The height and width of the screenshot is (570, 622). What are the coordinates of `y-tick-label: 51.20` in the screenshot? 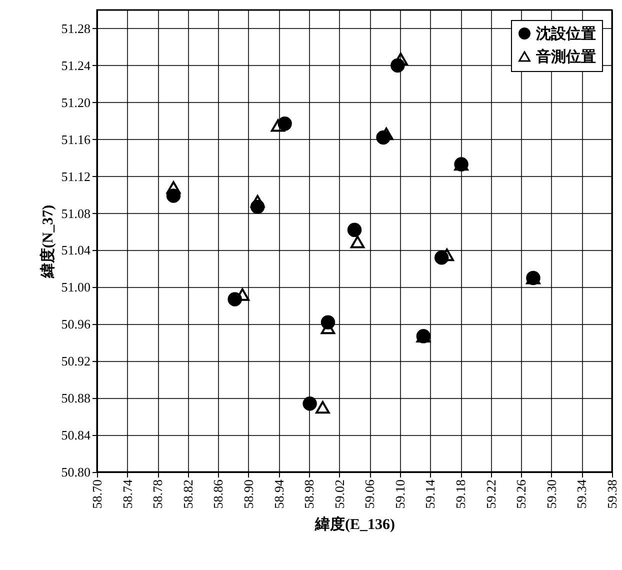 It's located at (75, 102).